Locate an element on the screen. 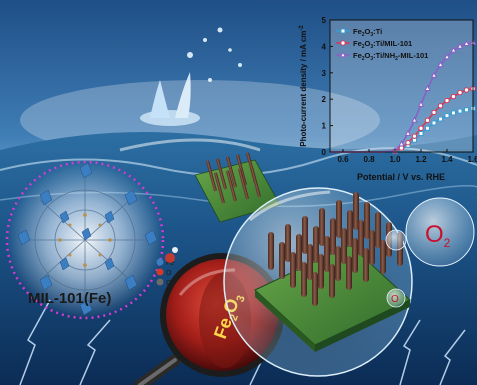 Image resolution: width=477 pixels, height=385 pixels. legend-c: C is located at coordinates (168, 283).